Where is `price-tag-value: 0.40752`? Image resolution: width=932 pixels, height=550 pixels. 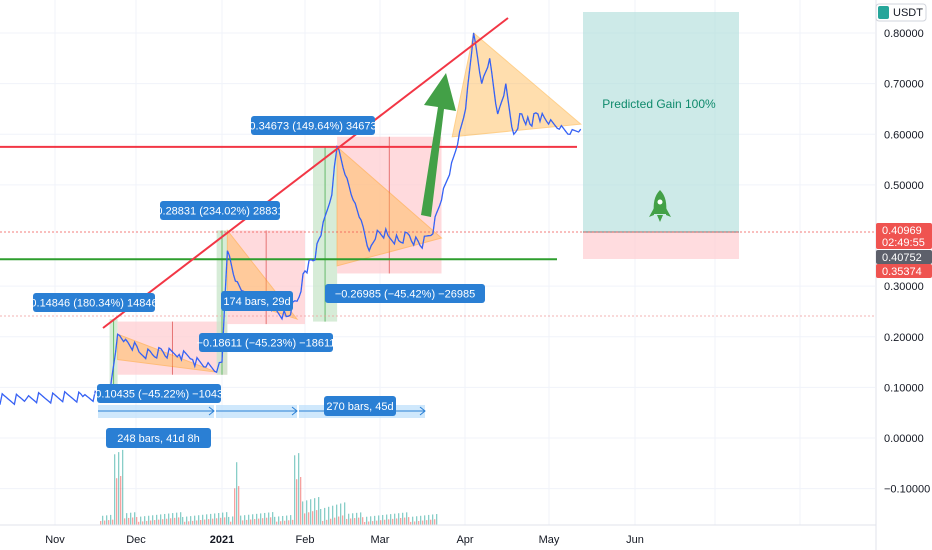 price-tag-value: 0.40752 is located at coordinates (902, 258).